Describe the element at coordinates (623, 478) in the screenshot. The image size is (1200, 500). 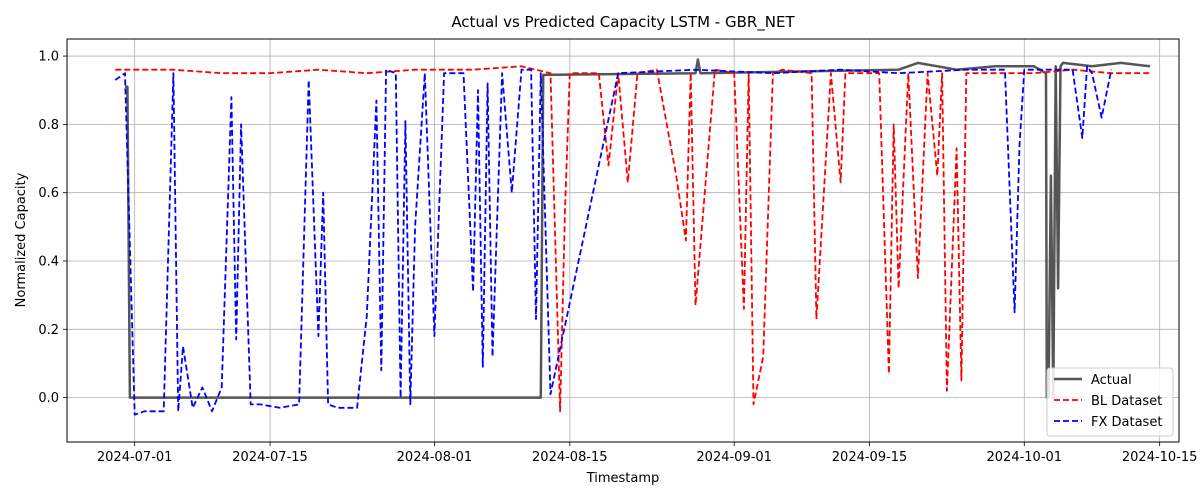
I see `x-axis-title: Timestamp` at that location.